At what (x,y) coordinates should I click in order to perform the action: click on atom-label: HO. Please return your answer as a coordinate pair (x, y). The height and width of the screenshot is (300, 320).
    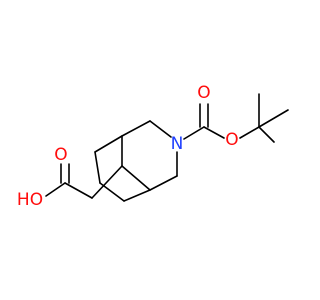
    Looking at the image, I should click on (30, 200).